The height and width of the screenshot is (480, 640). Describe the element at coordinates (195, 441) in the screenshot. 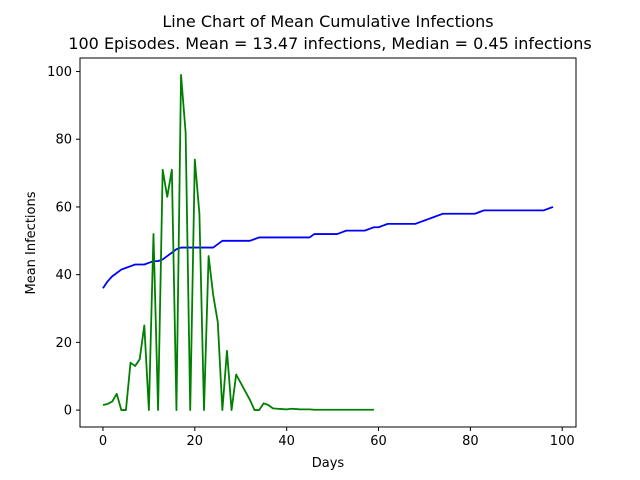

I see `x-tick-label: 20` at that location.